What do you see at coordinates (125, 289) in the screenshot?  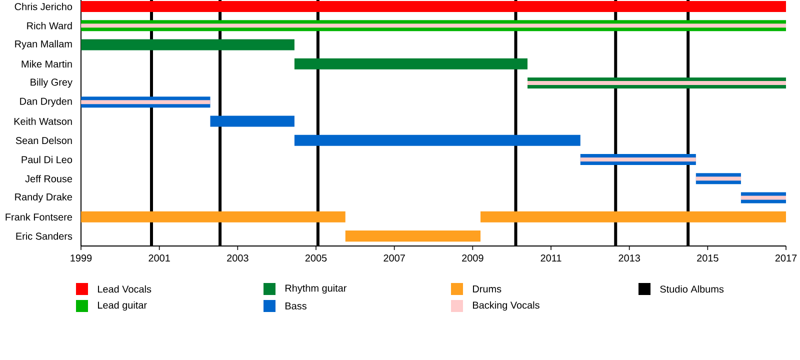 I see `legend-label: Lead Vocals` at bounding box center [125, 289].